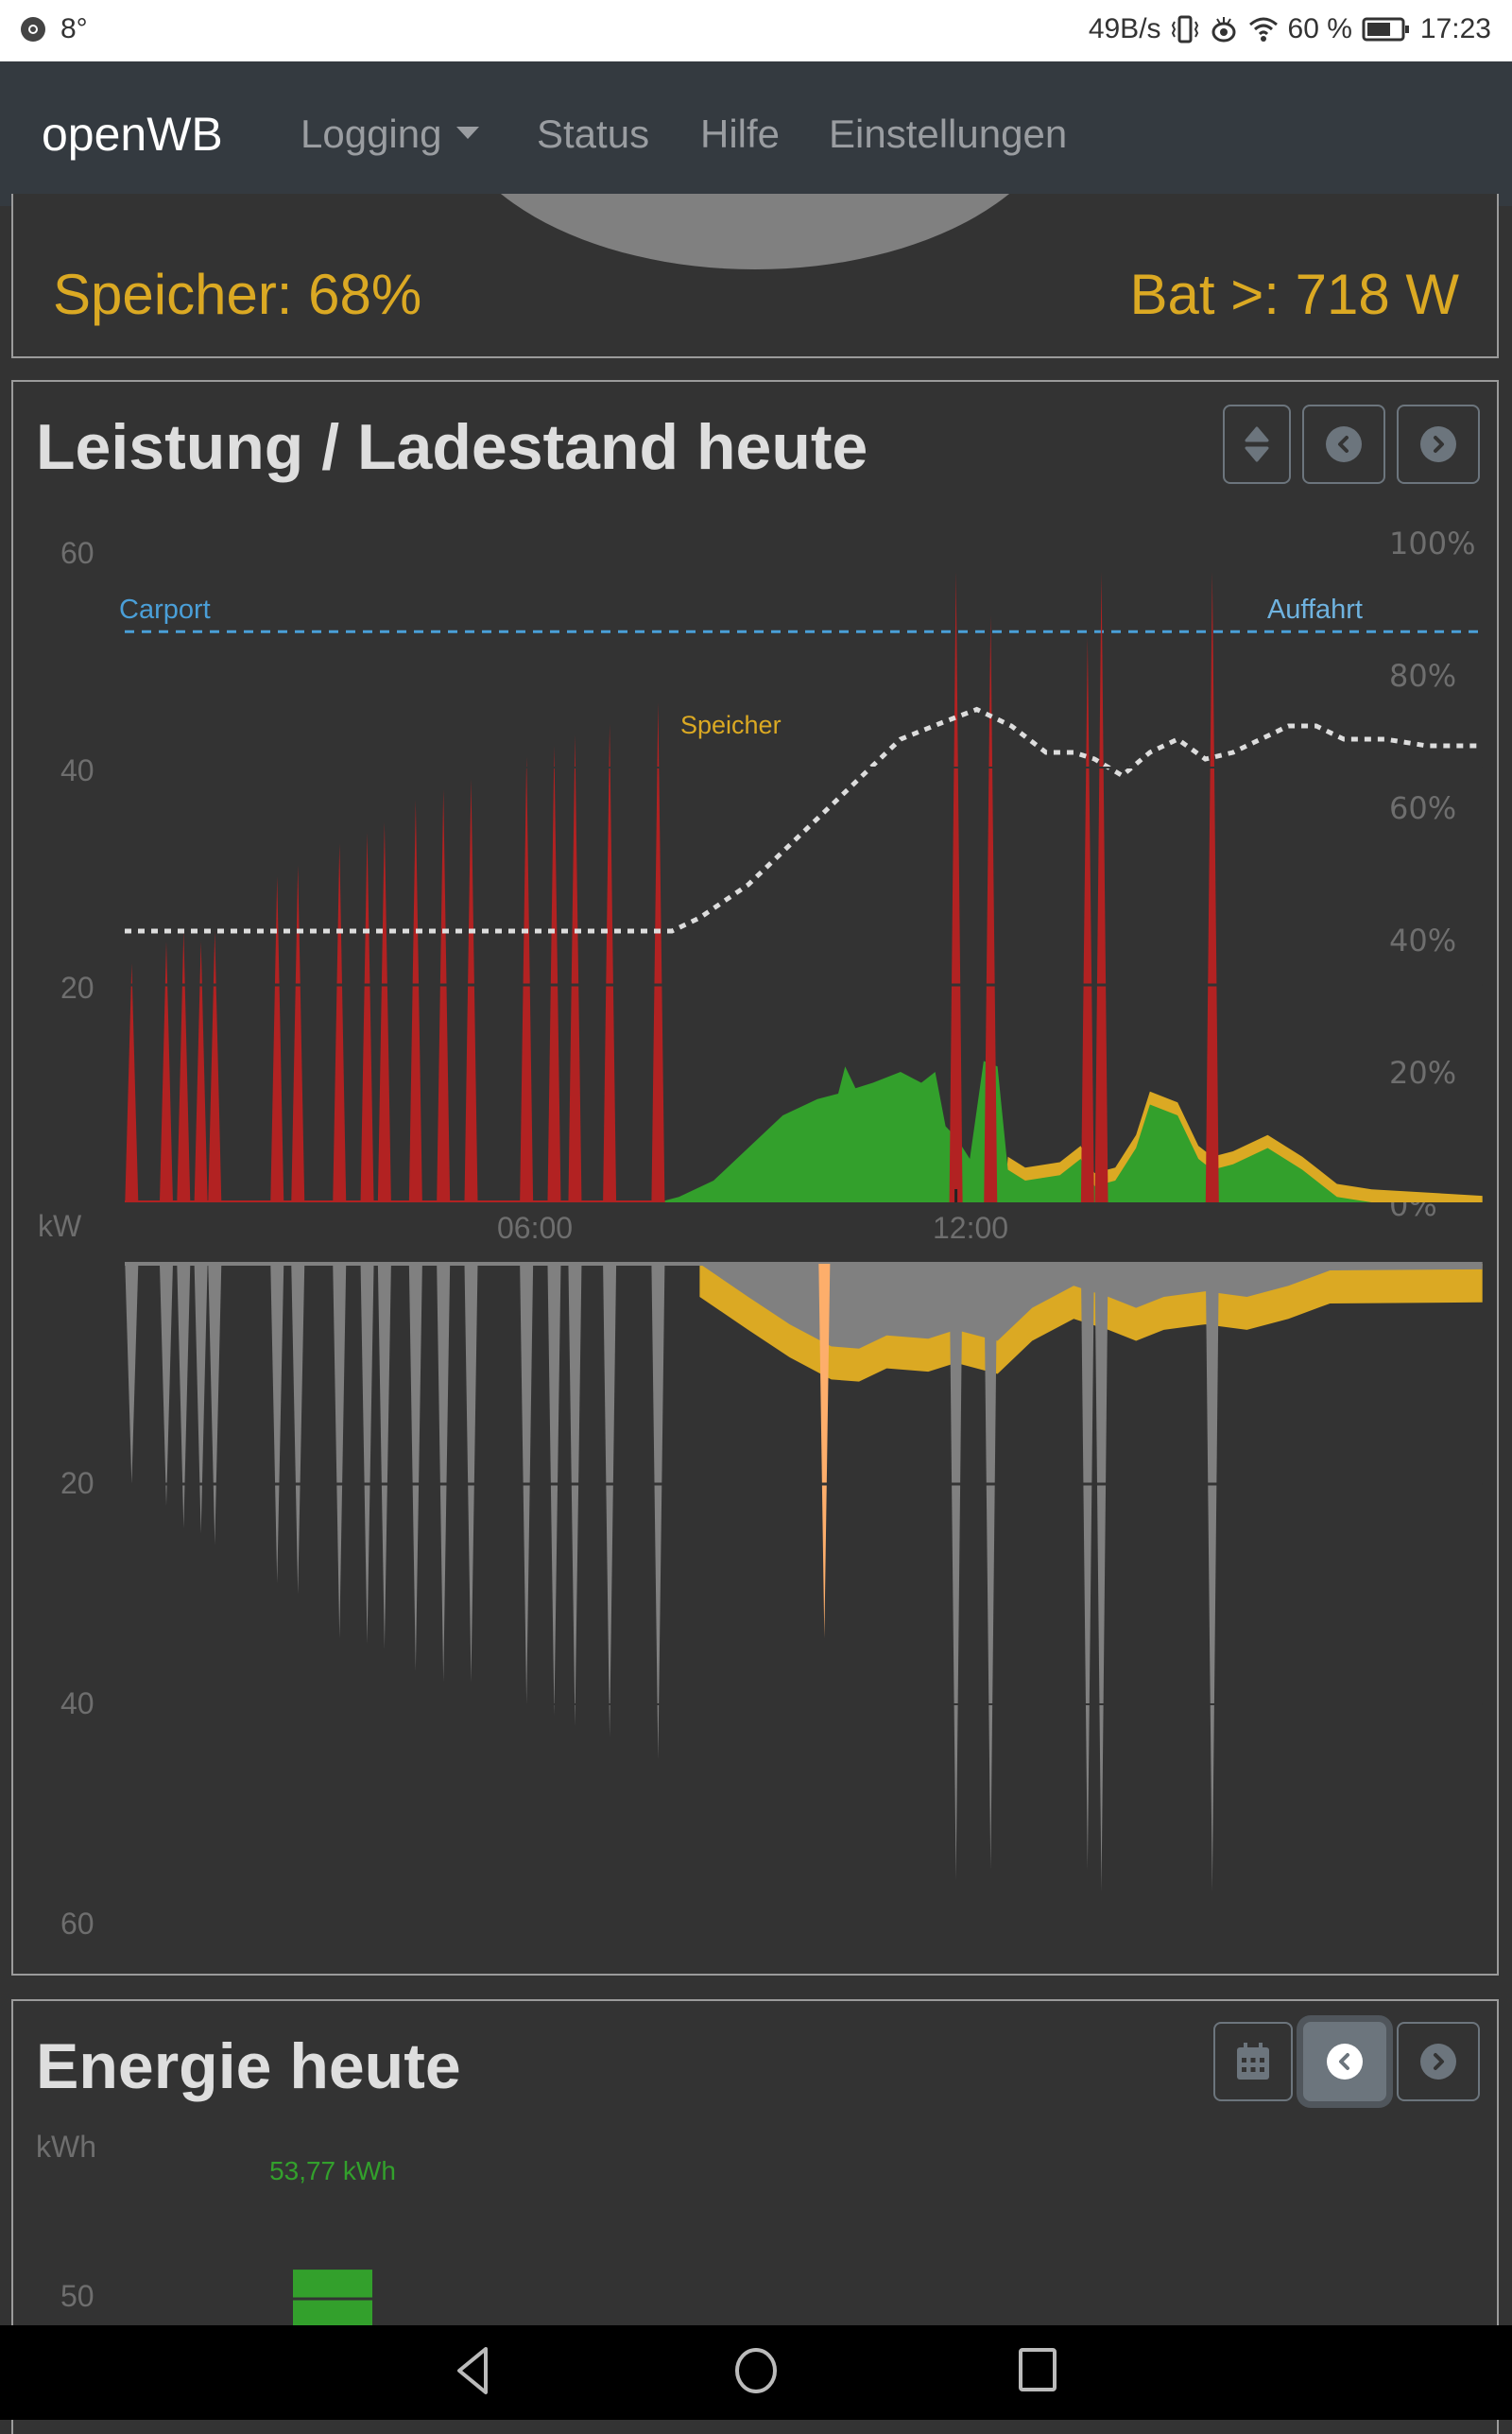  Describe the element at coordinates (371, 134) in the screenshot. I see `nav-logging-label: Logging` at that location.